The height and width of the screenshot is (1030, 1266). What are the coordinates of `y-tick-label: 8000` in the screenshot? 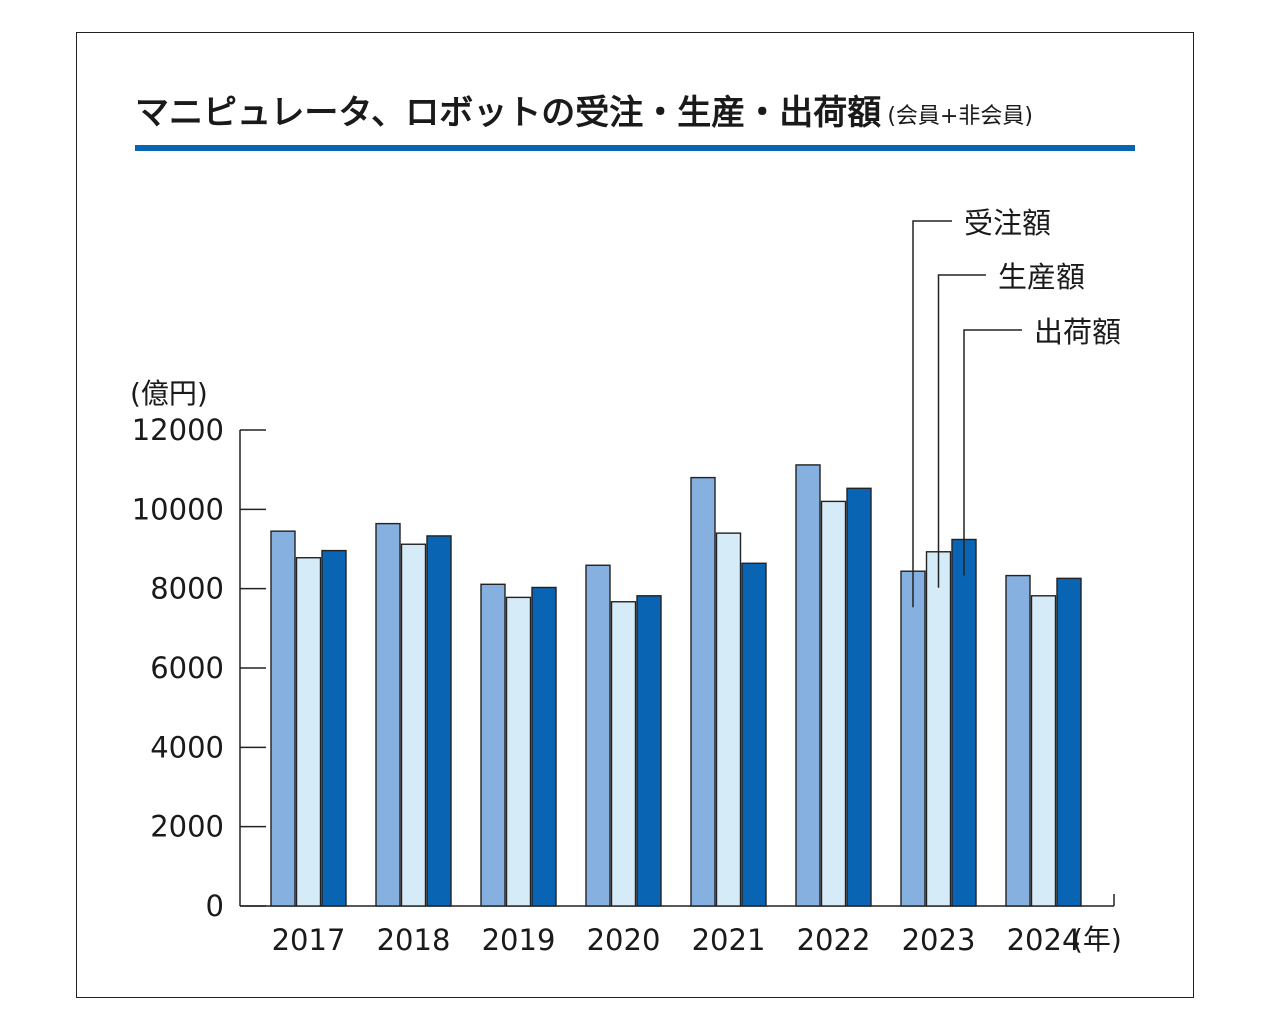 It's located at (187, 589).